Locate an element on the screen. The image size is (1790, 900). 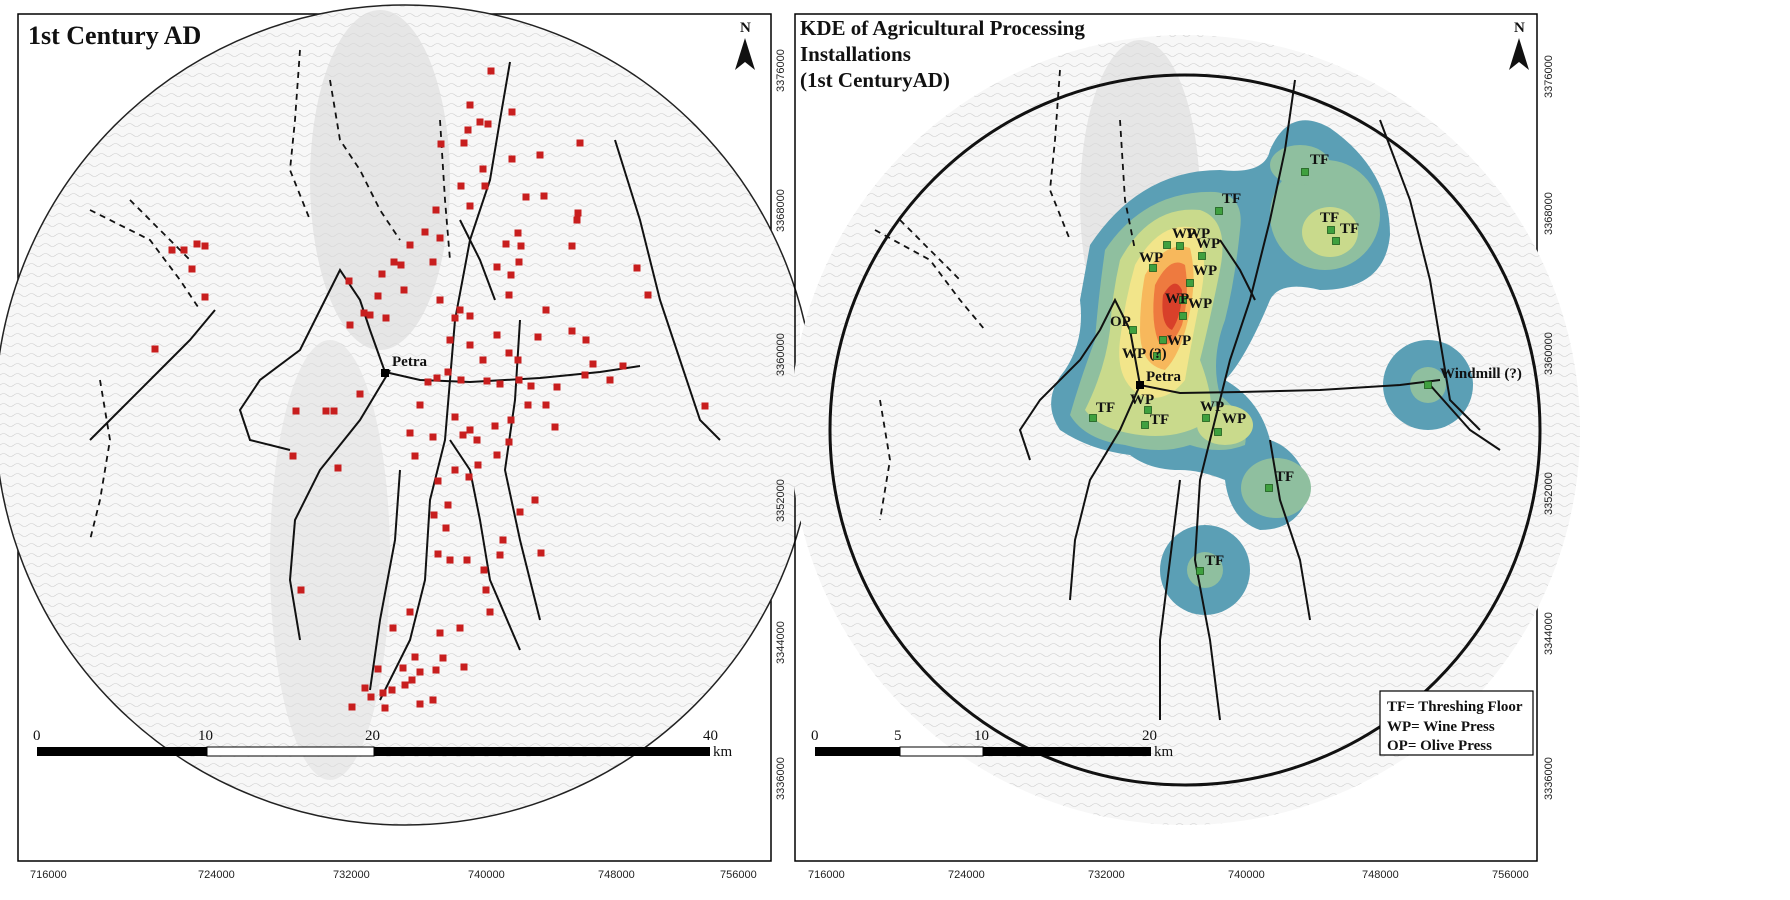
right-north-arrow: N is located at coordinates (1519, 45).